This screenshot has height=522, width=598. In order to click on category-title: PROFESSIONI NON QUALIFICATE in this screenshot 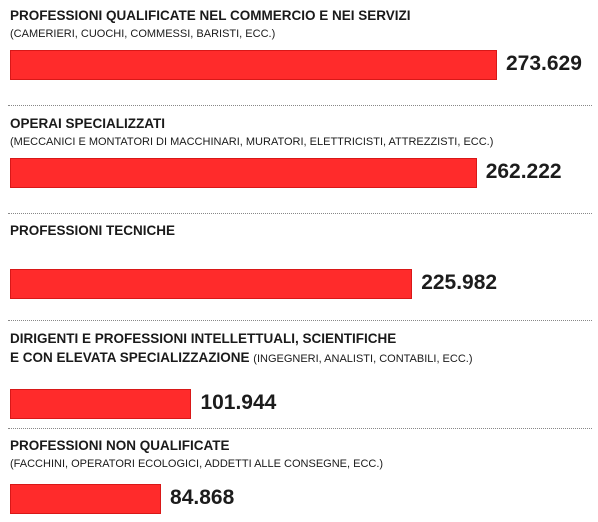, I will do `click(120, 445)`.